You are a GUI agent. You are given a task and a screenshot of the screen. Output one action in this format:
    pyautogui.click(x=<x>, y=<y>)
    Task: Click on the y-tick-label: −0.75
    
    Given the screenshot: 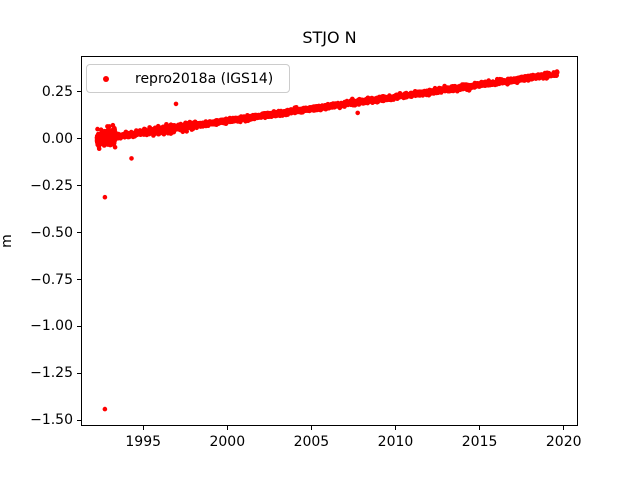 What is the action you would take?
    pyautogui.click(x=51, y=279)
    